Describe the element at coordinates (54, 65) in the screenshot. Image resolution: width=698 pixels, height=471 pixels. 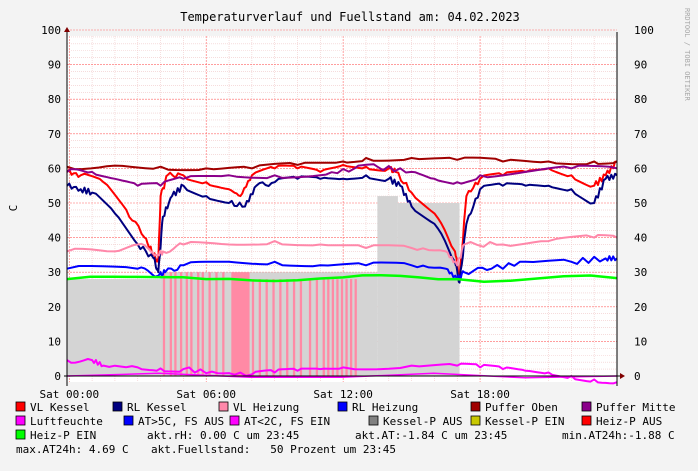
I see `y-tick-label-left: 90` at that location.